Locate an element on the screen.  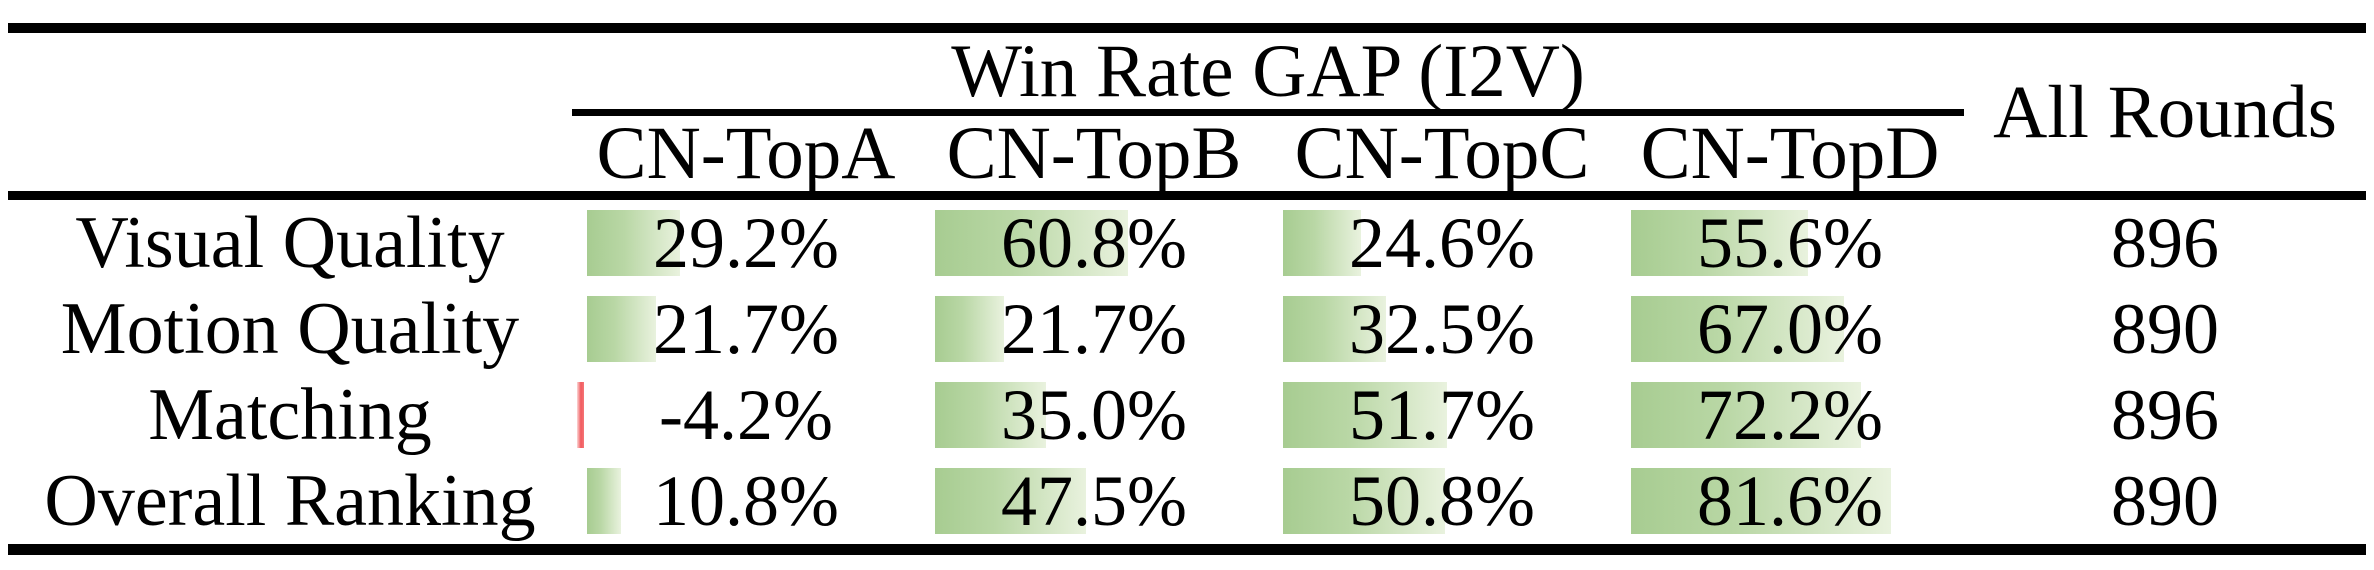
data-cell: 24.6% is located at coordinates (1442, 238).